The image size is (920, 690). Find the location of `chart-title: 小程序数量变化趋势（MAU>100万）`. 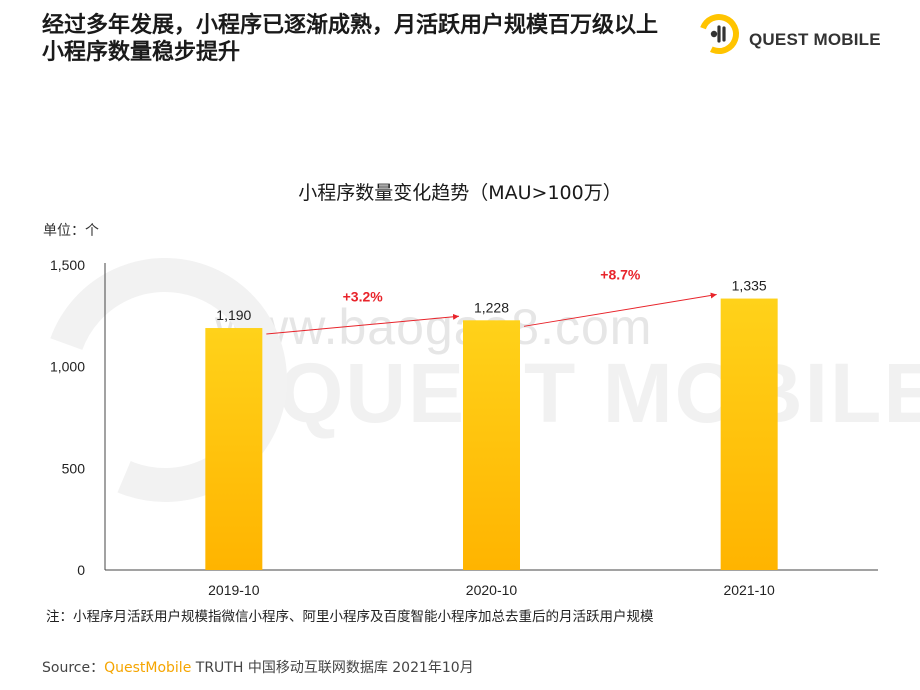

chart-title: 小程序数量变化趋势（MAU>100万） is located at coordinates (460, 193).